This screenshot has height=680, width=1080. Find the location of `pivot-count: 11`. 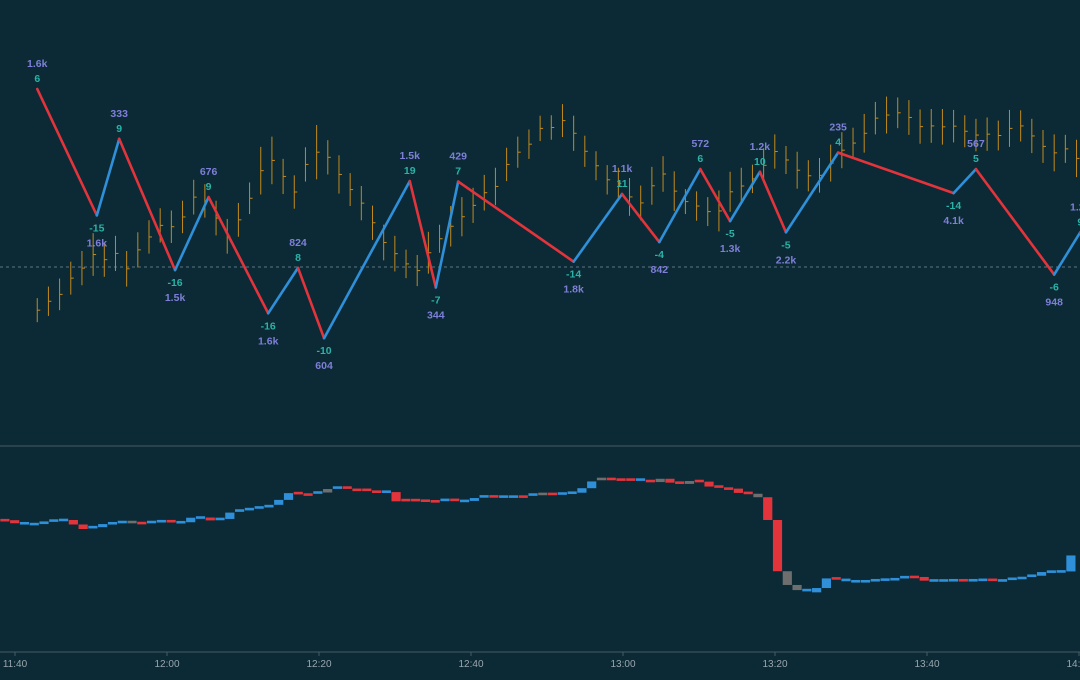

pivot-count: 11 is located at coordinates (622, 184).